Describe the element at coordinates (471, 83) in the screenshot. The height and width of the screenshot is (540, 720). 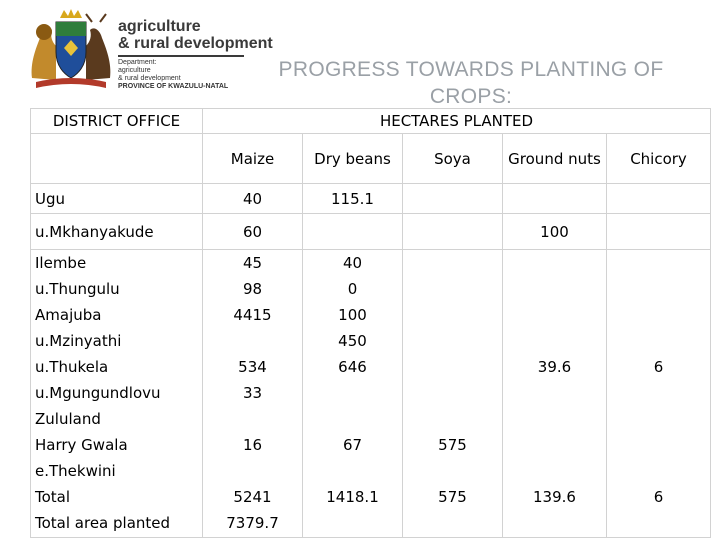
I see `slide-title: PROGRESS TOWARDS PLANTING OF CROPS:` at that location.